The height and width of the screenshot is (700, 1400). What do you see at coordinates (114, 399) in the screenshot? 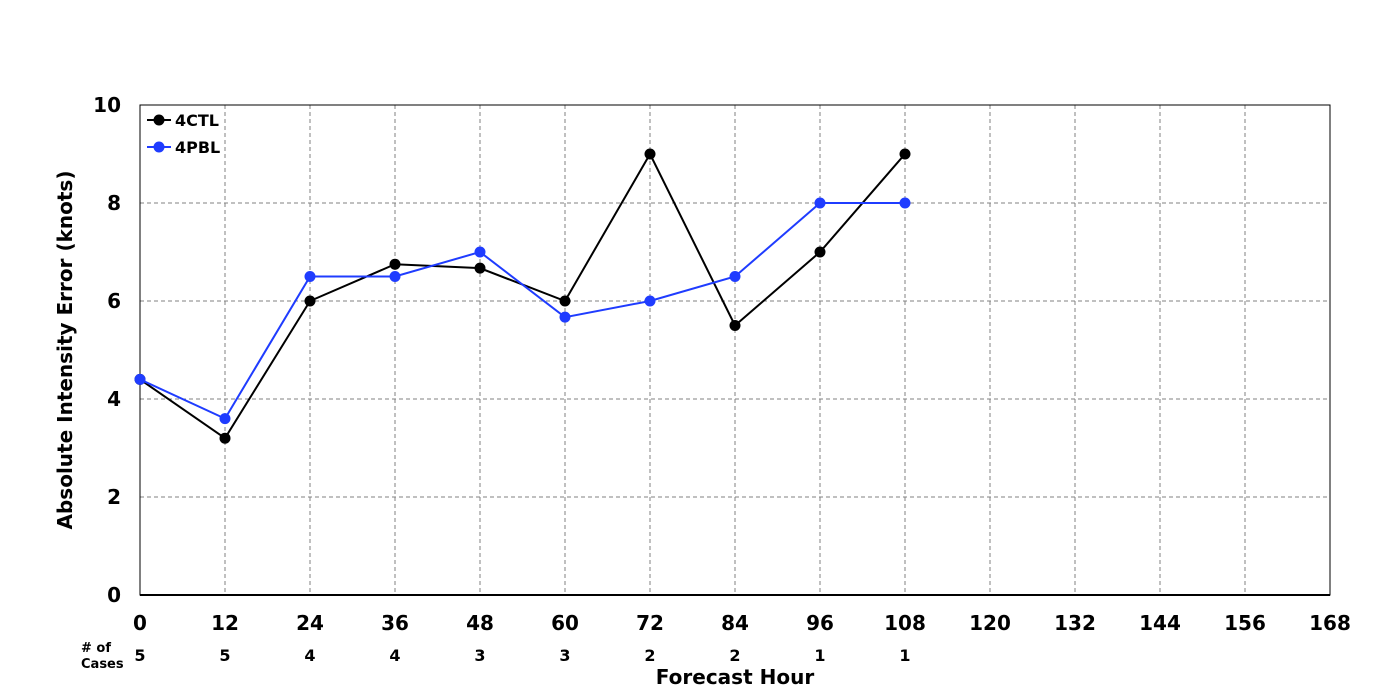
I see `y-tick-label: 4` at bounding box center [114, 399].